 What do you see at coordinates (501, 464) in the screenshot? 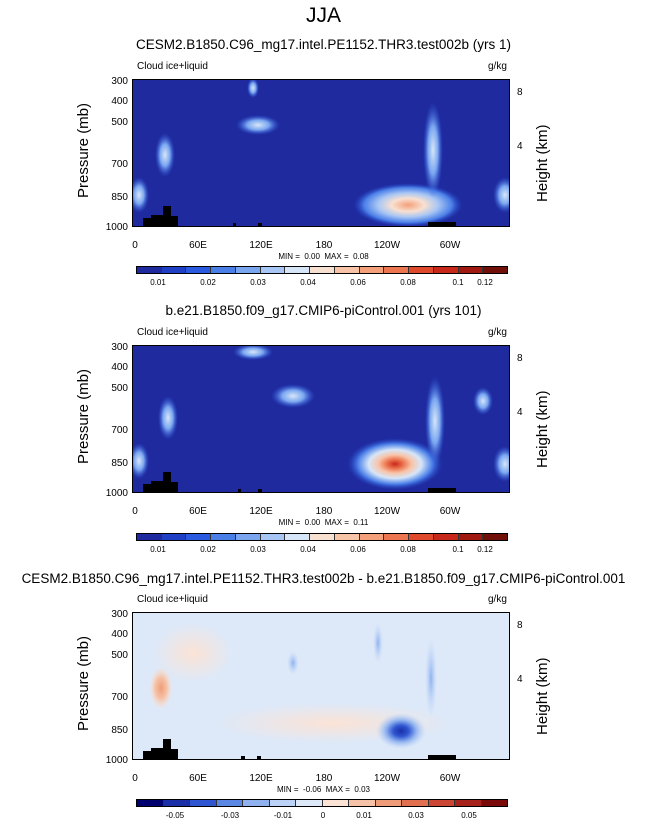
I see `panel-2-feature-east-low` at bounding box center [501, 464].